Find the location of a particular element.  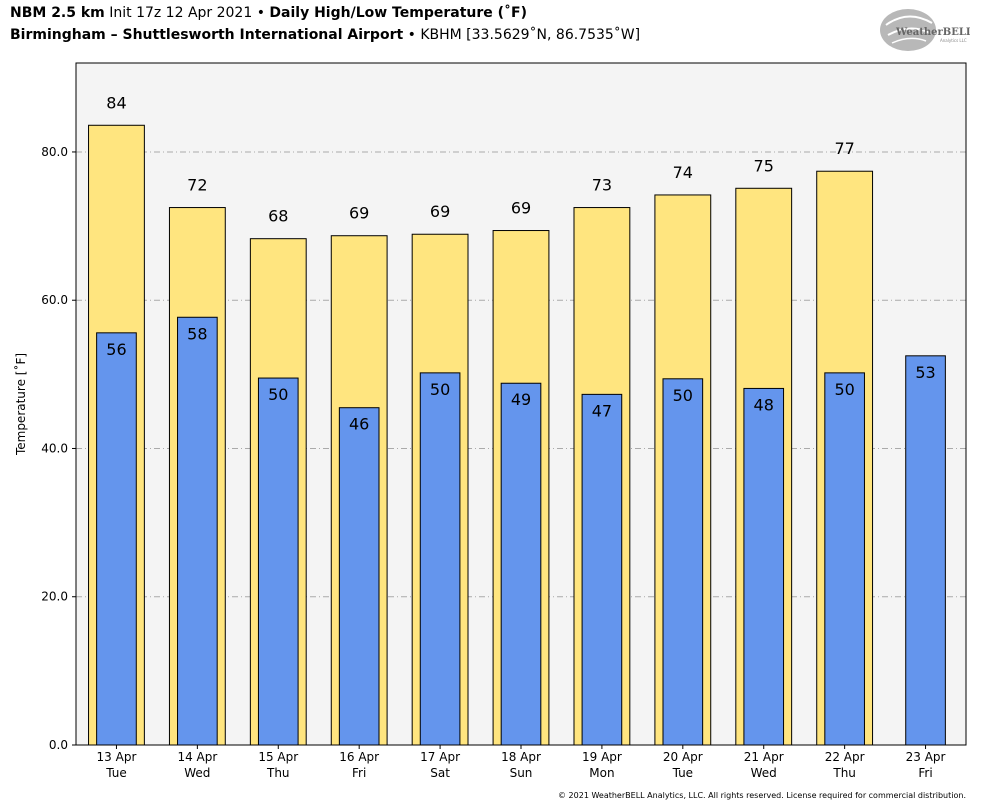

high-value-label: 73 is located at coordinates (602, 185).